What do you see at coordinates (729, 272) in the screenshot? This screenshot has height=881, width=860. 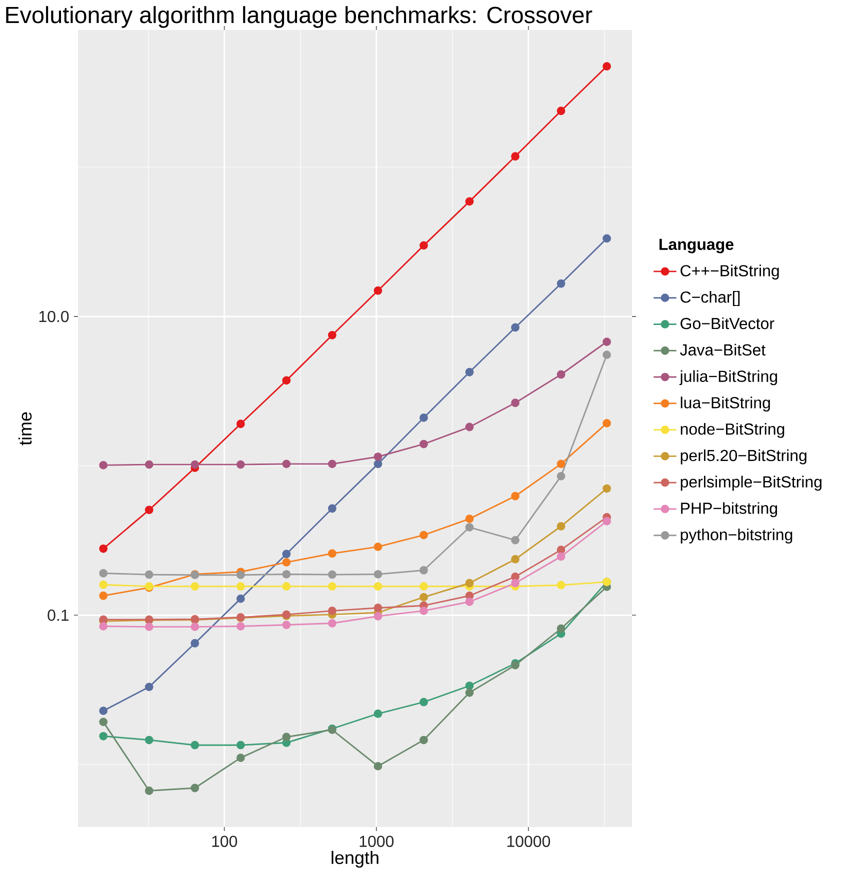 I see `legend-label: C++−BitString` at bounding box center [729, 272].